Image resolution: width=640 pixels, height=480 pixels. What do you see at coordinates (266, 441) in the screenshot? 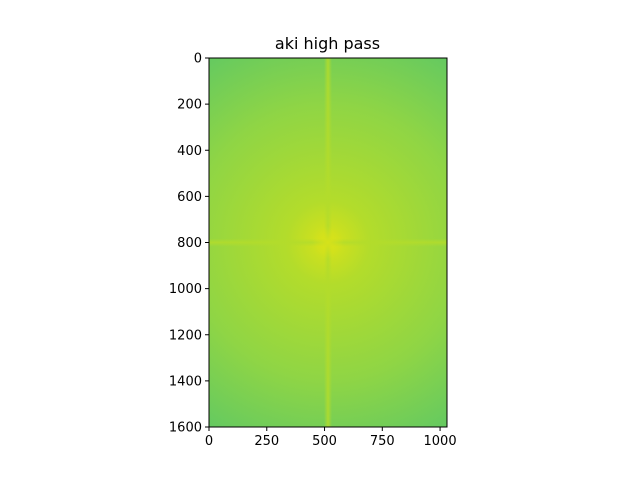
I see `x-tick-label: 250` at bounding box center [266, 441].